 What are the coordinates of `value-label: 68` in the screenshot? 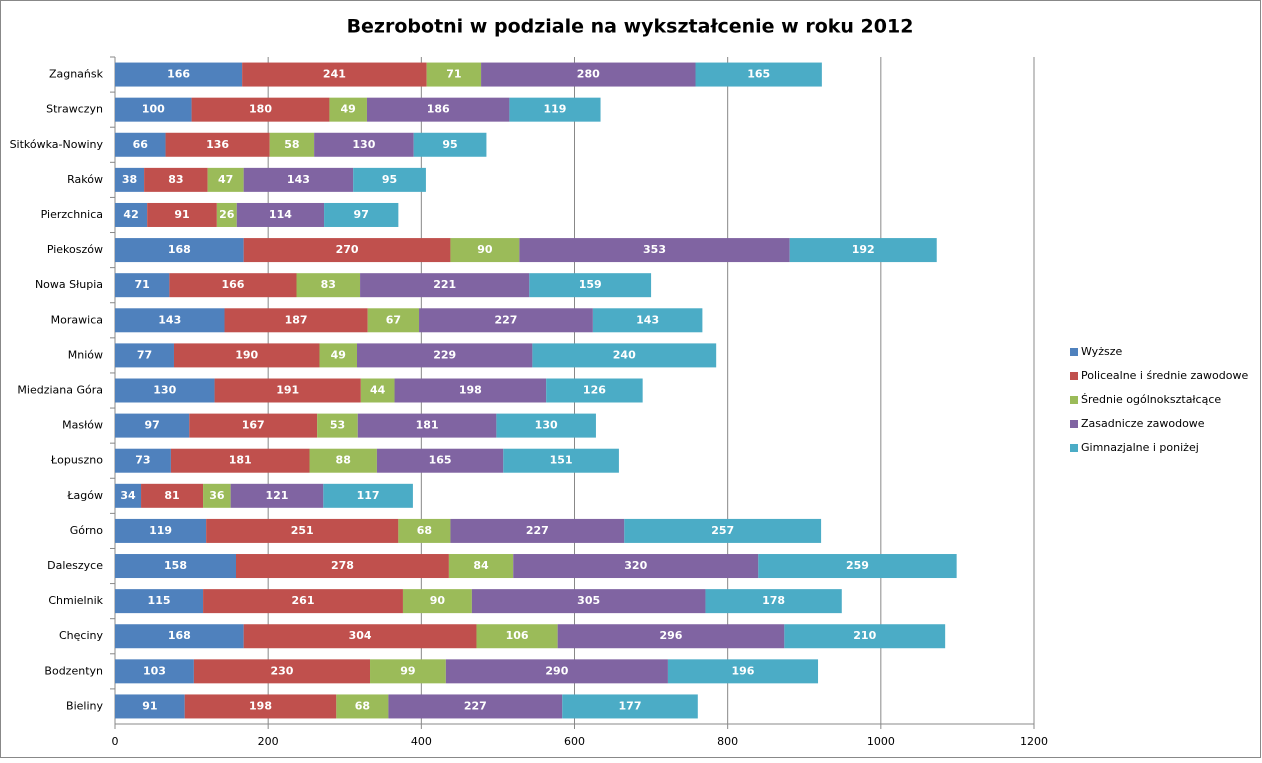 It's located at (424, 530).